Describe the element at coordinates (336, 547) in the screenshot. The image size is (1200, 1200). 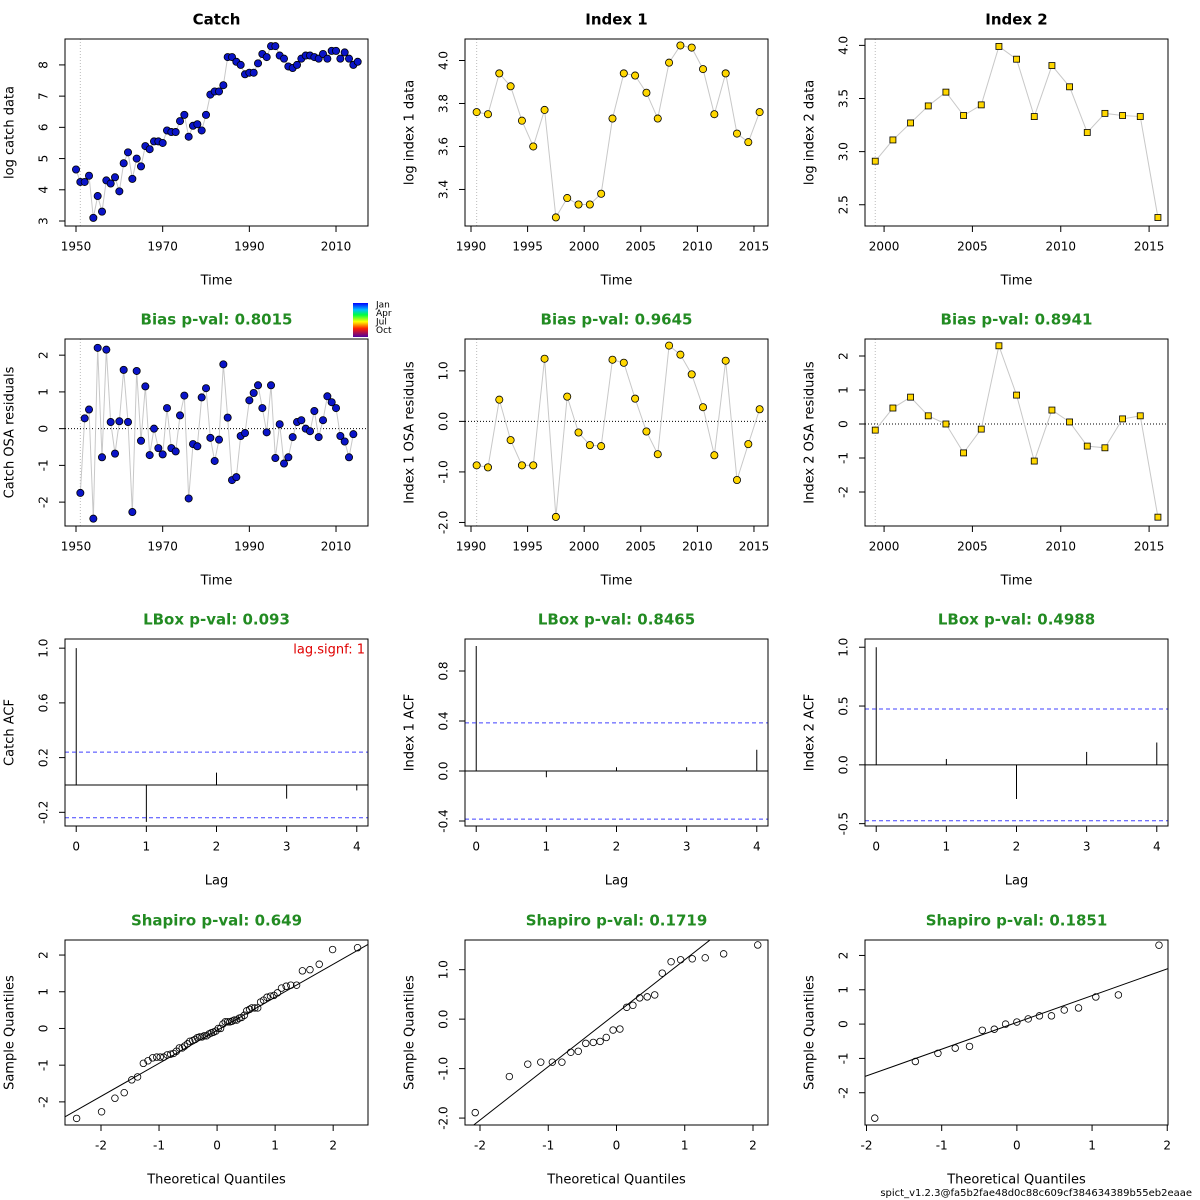
I see `x-tick-label: 2010` at that location.